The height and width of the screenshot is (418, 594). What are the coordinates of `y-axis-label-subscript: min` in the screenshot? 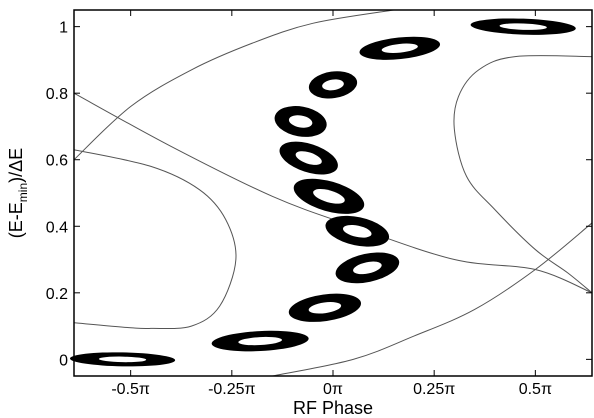 It's located at (23, 192).